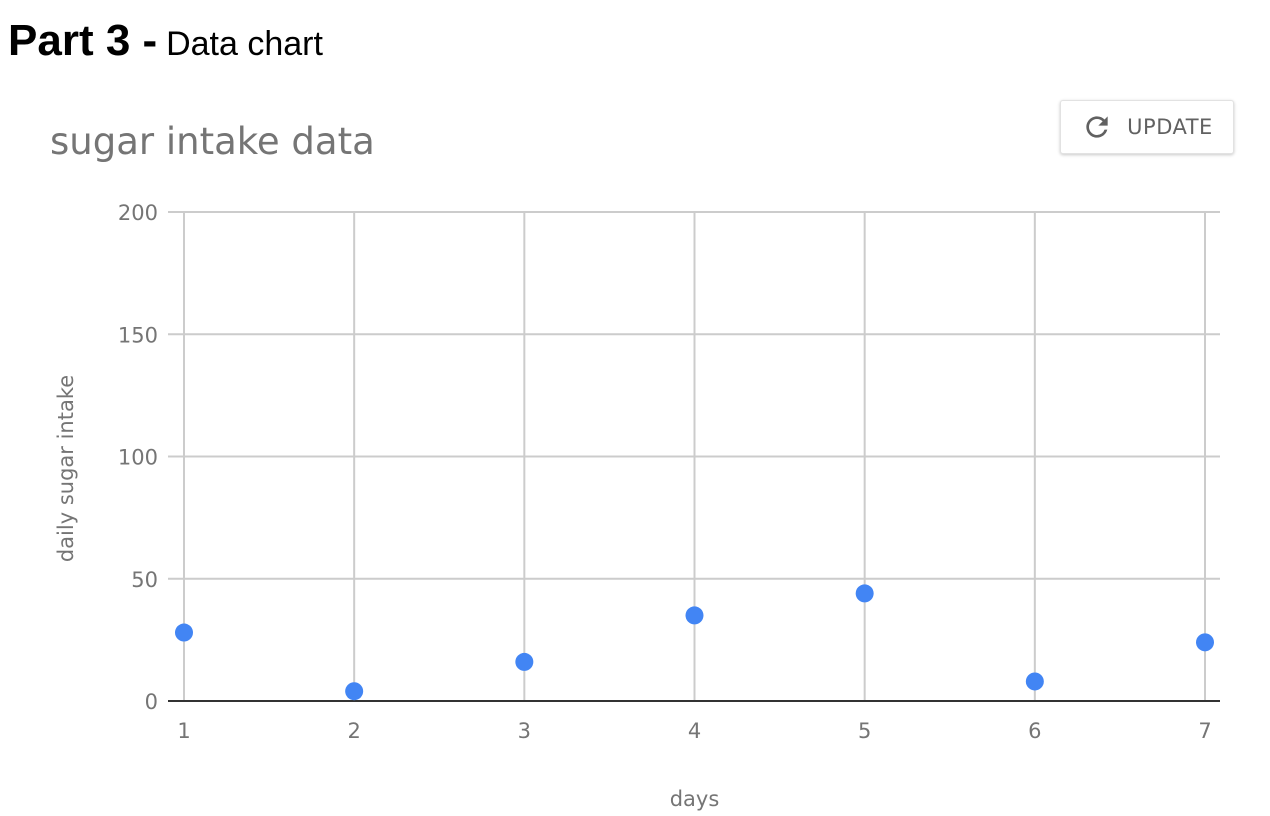  I want to click on x-tick-label: 7, so click(1204, 731).